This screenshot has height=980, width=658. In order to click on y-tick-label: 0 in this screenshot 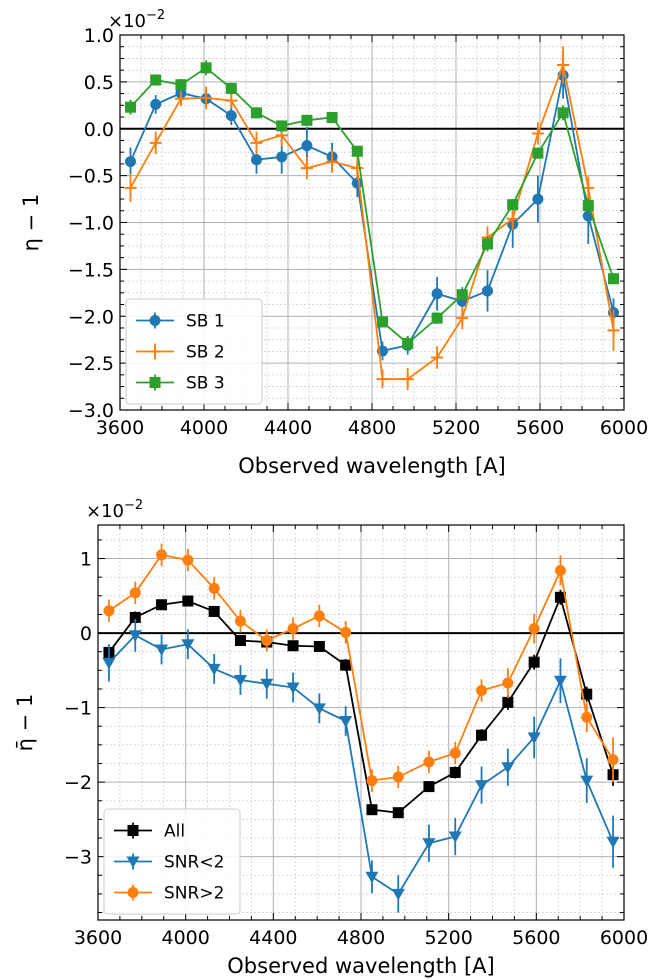, I will do `click(86, 634)`.